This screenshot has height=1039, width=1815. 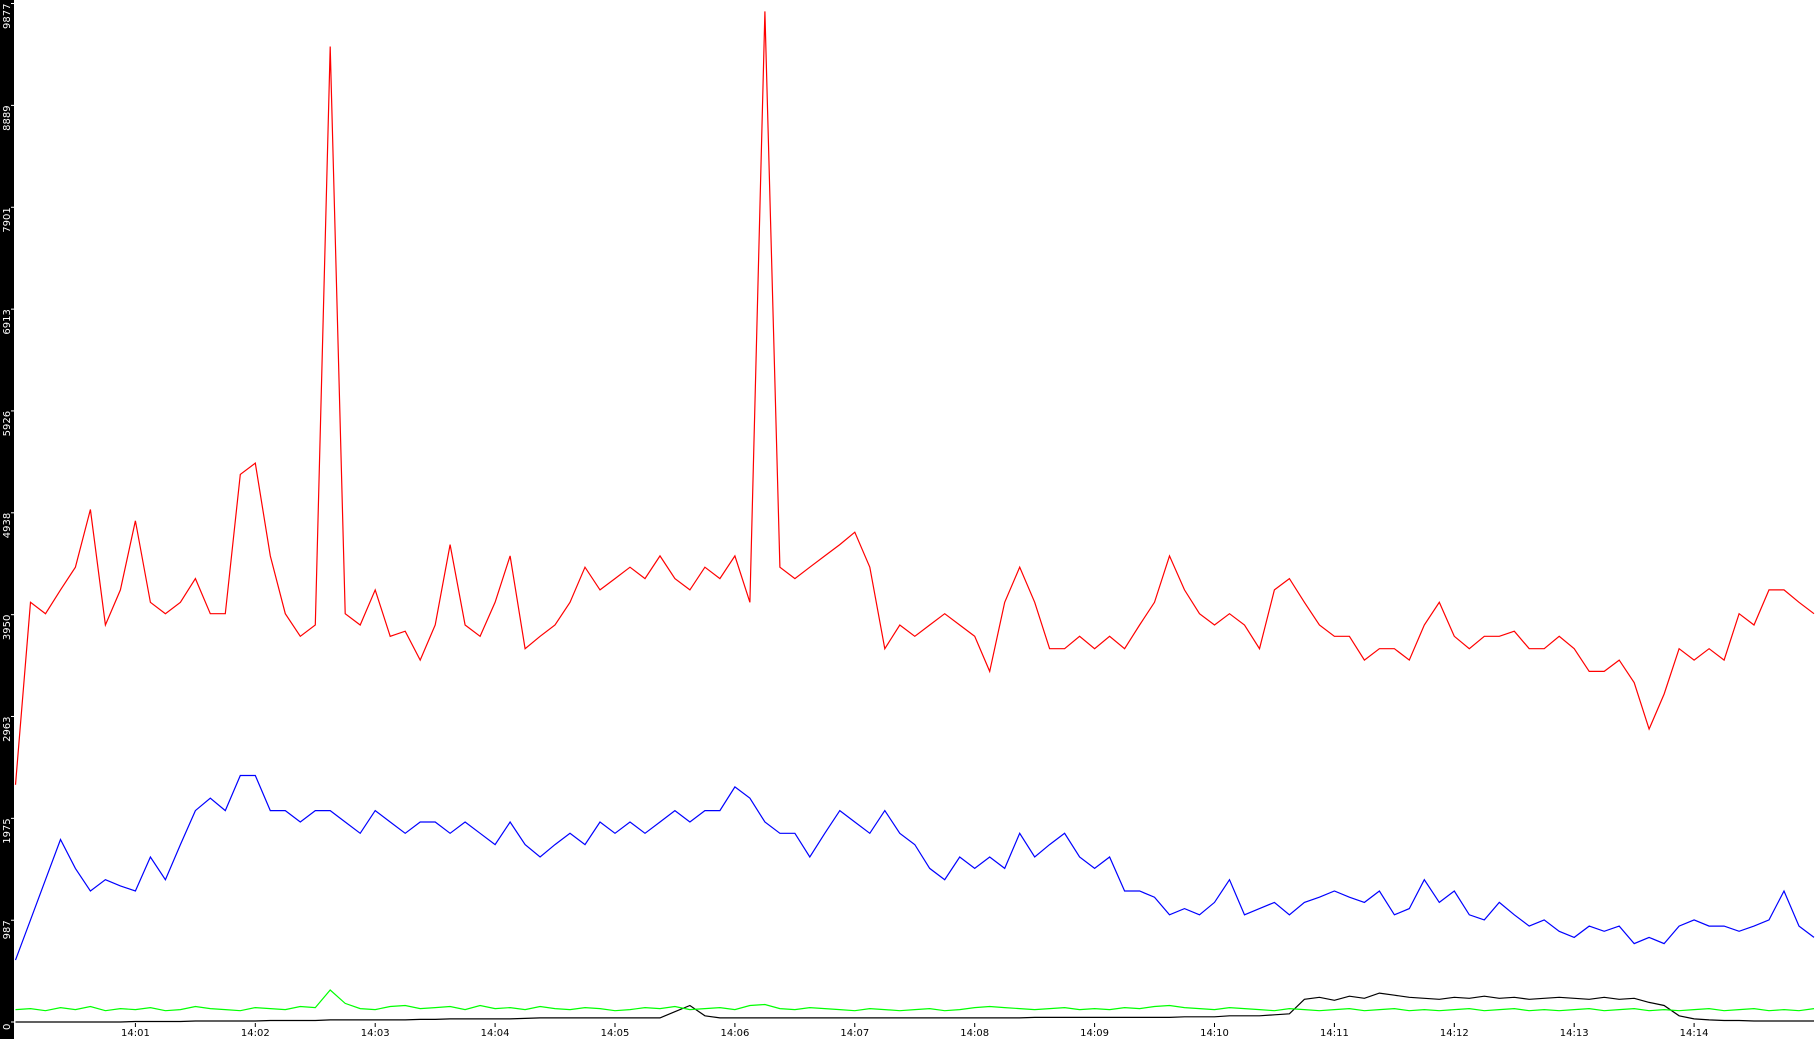 What do you see at coordinates (1334, 1033) in the screenshot?
I see `x-tick-label: 14:11` at bounding box center [1334, 1033].